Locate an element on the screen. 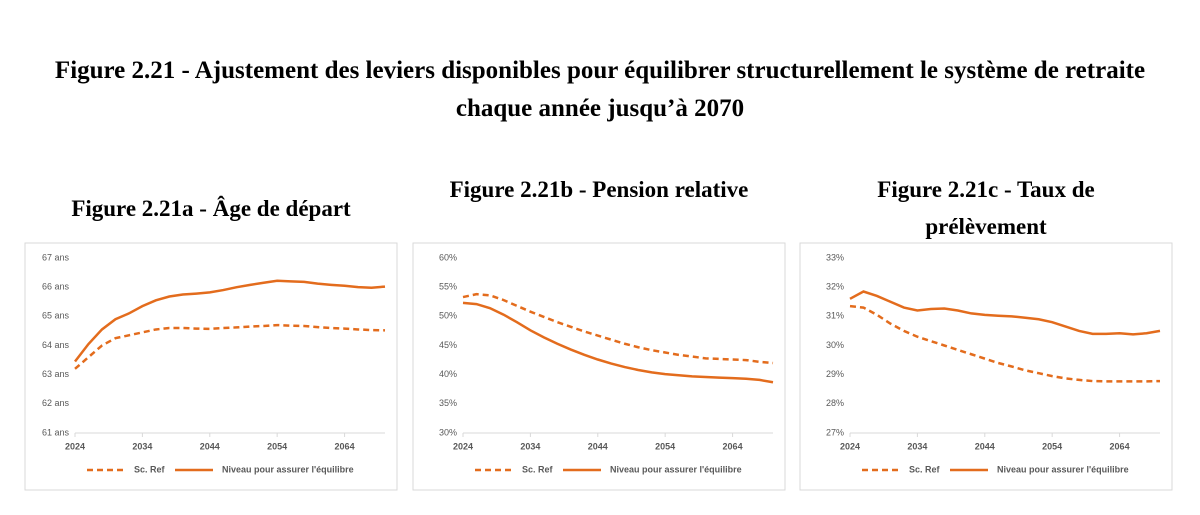 The width and height of the screenshot is (1200, 515). y-tick-label: 45% is located at coordinates (448, 345).